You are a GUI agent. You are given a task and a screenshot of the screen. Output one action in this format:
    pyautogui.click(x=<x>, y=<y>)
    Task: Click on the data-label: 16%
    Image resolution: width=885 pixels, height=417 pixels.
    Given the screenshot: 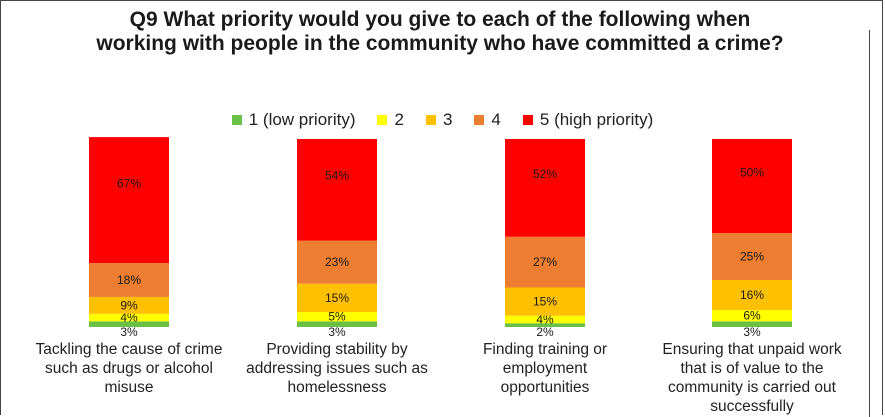 What is the action you would take?
    pyautogui.click(x=752, y=295)
    